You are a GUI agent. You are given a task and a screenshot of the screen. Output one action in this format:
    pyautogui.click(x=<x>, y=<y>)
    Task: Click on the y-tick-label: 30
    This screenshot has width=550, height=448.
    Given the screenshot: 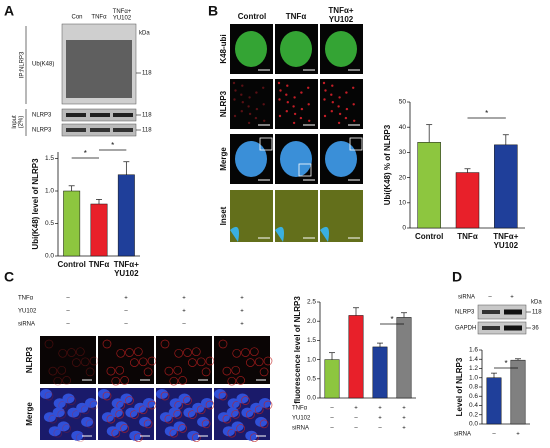 What is the action you would take?
    pyautogui.click(x=403, y=152)
    